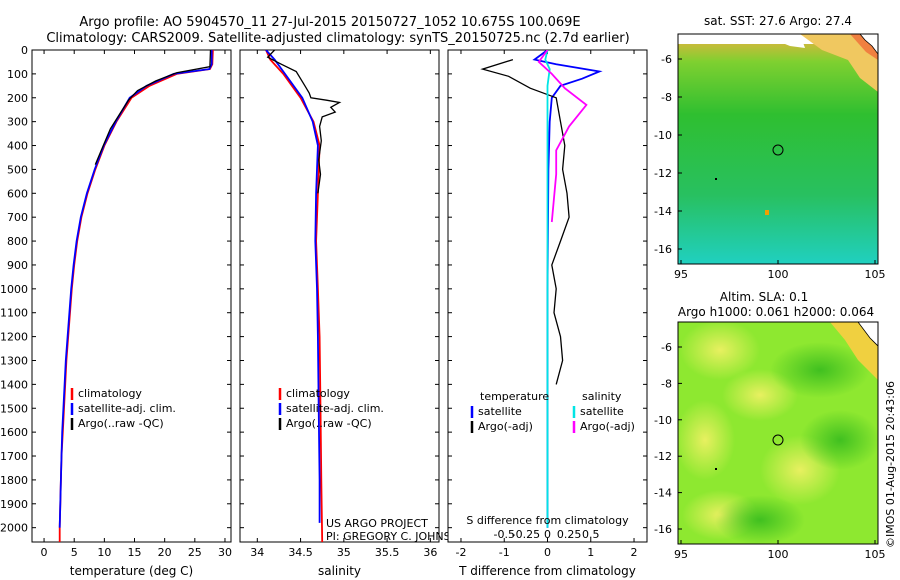 The width and height of the screenshot is (900, 580). What do you see at coordinates (14, 528) in the screenshot?
I see `depth-tick-label: 2000` at bounding box center [14, 528].